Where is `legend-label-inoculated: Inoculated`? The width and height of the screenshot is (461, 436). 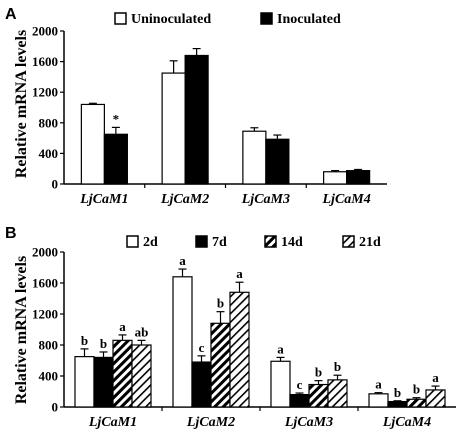
legend-label-inoculated: Inoculated is located at coordinates (309, 19).